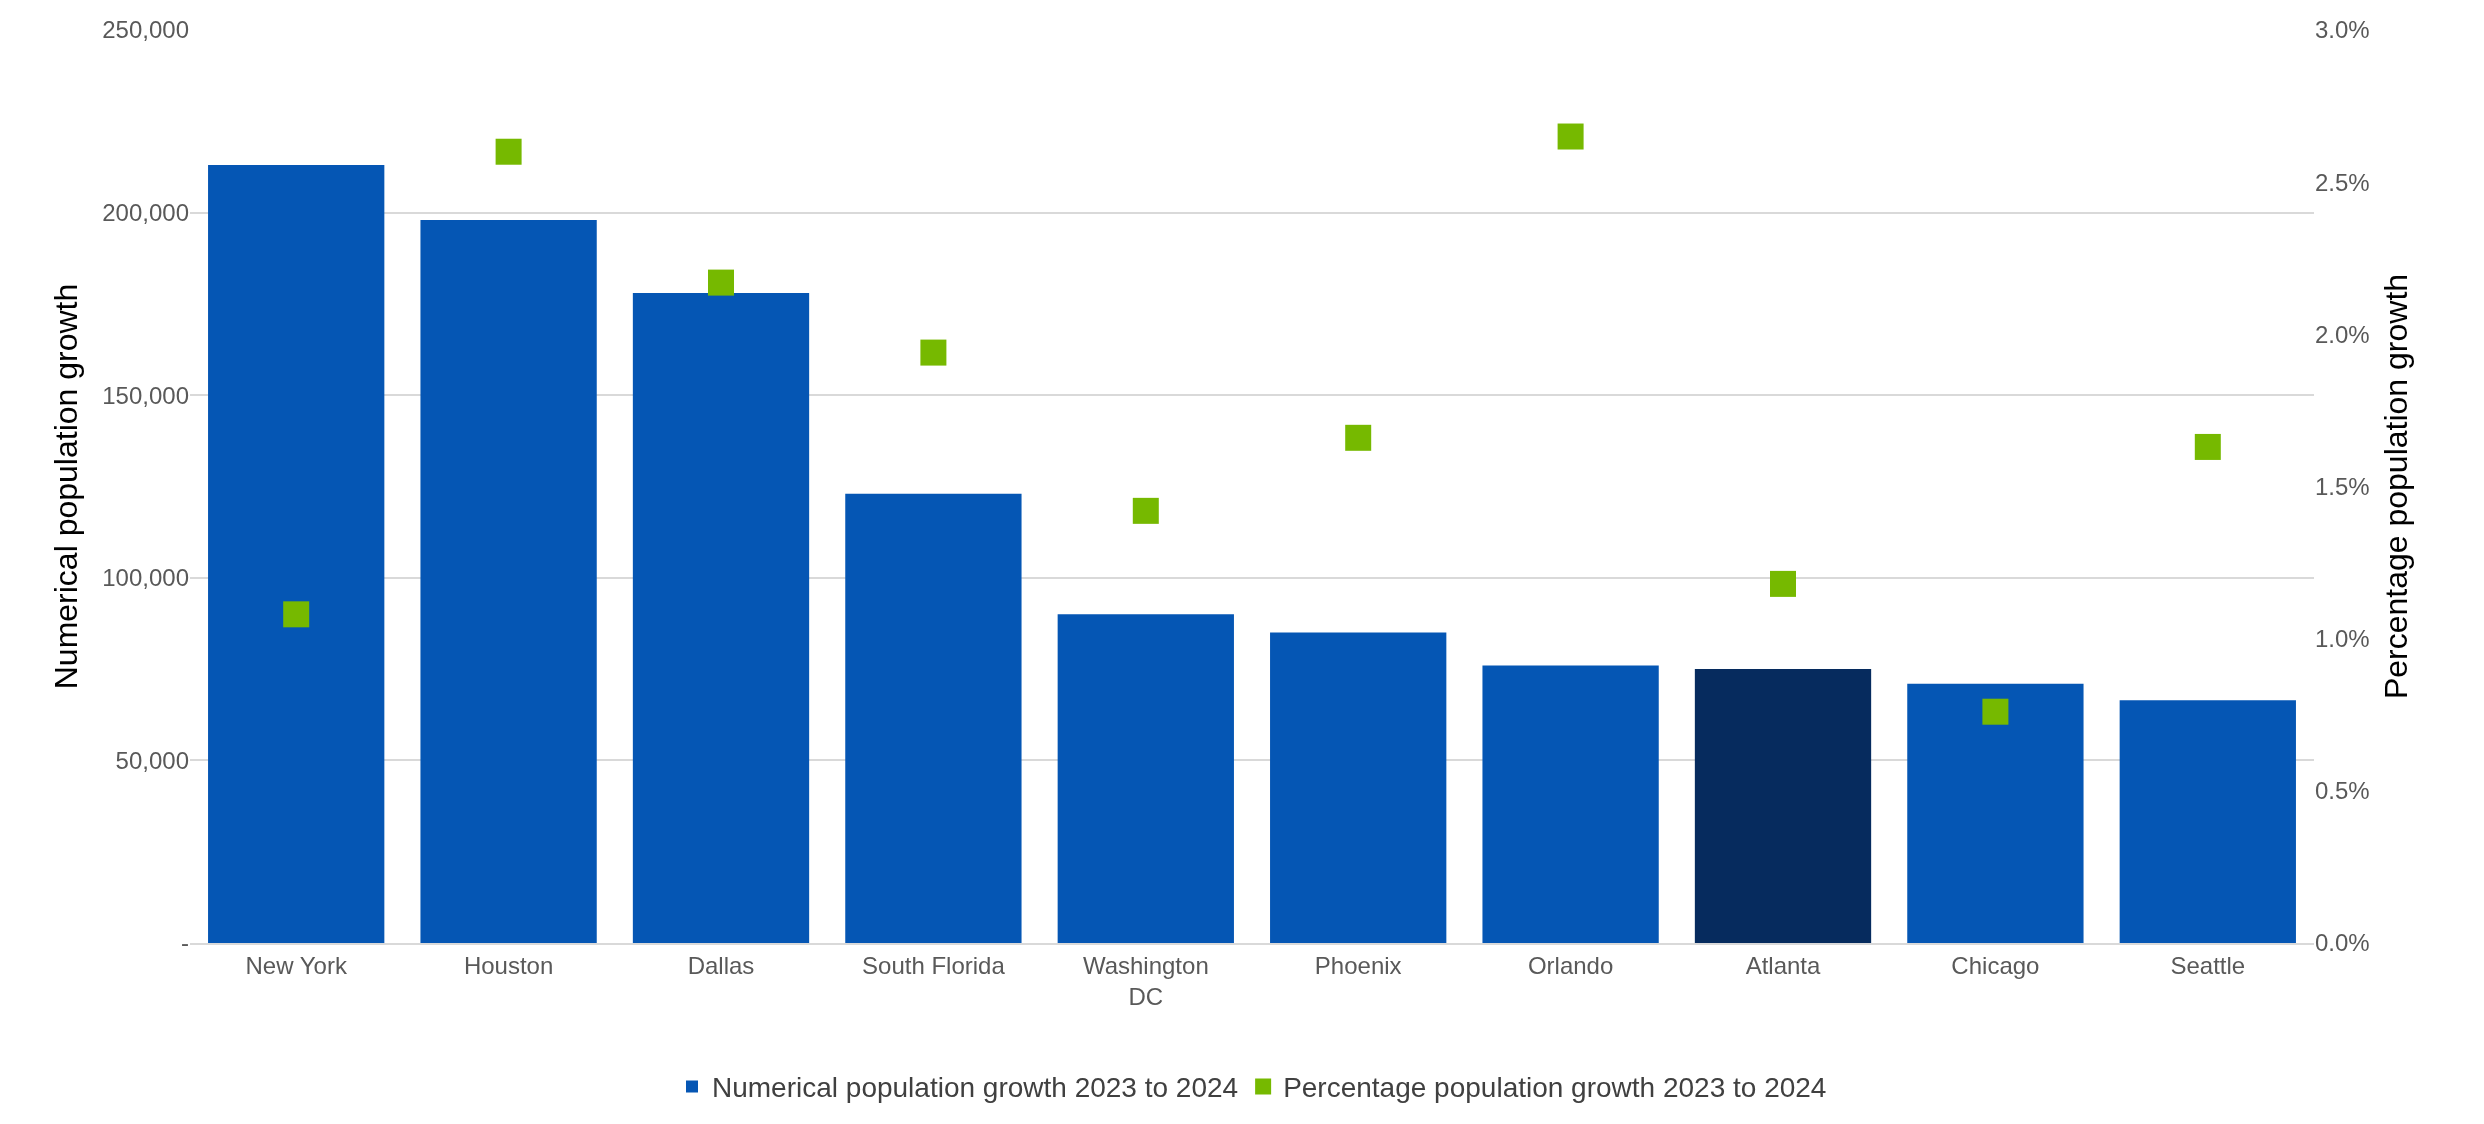 This screenshot has width=2484, height=1124. I want to click on y2-tick-label: 1.0%, so click(2342, 639).